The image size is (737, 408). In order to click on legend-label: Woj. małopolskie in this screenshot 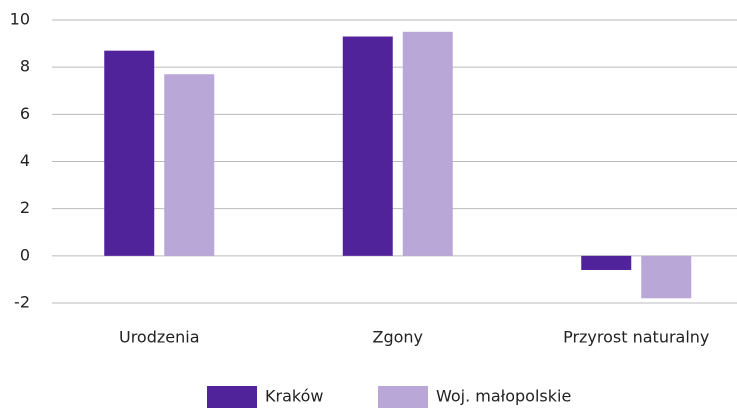, I will do `click(503, 396)`.